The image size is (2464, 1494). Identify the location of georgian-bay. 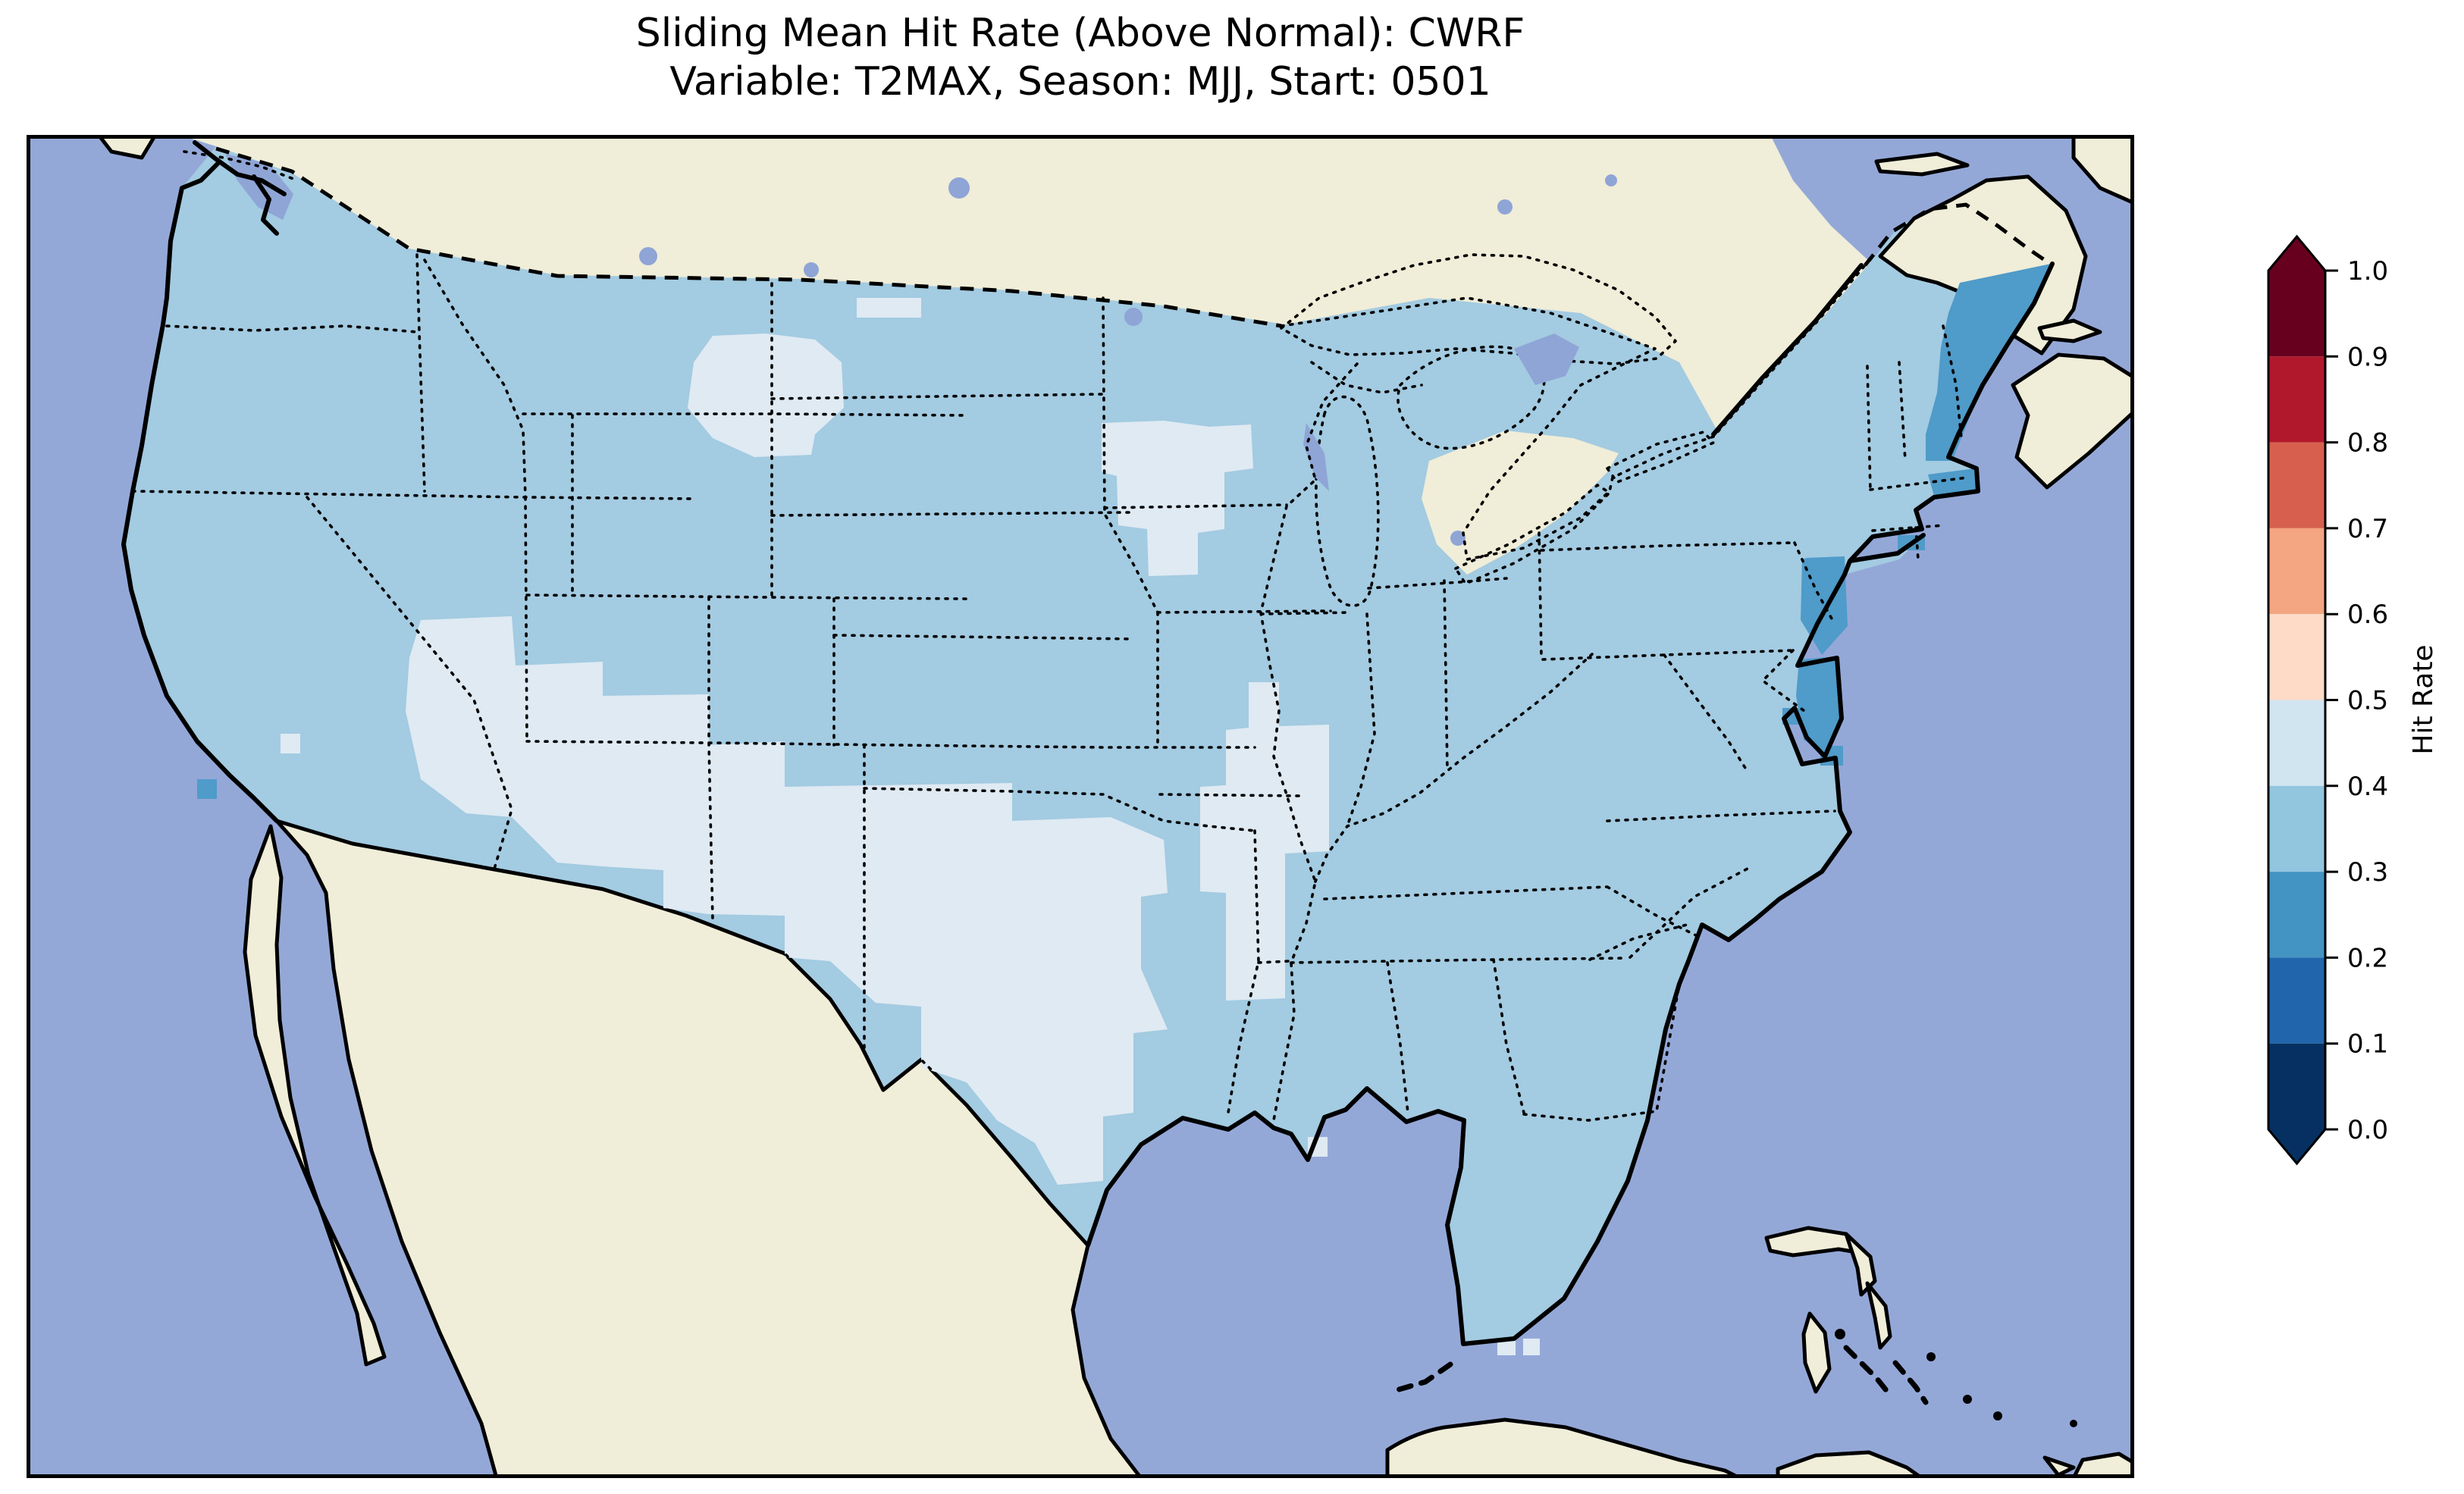
(1546, 359).